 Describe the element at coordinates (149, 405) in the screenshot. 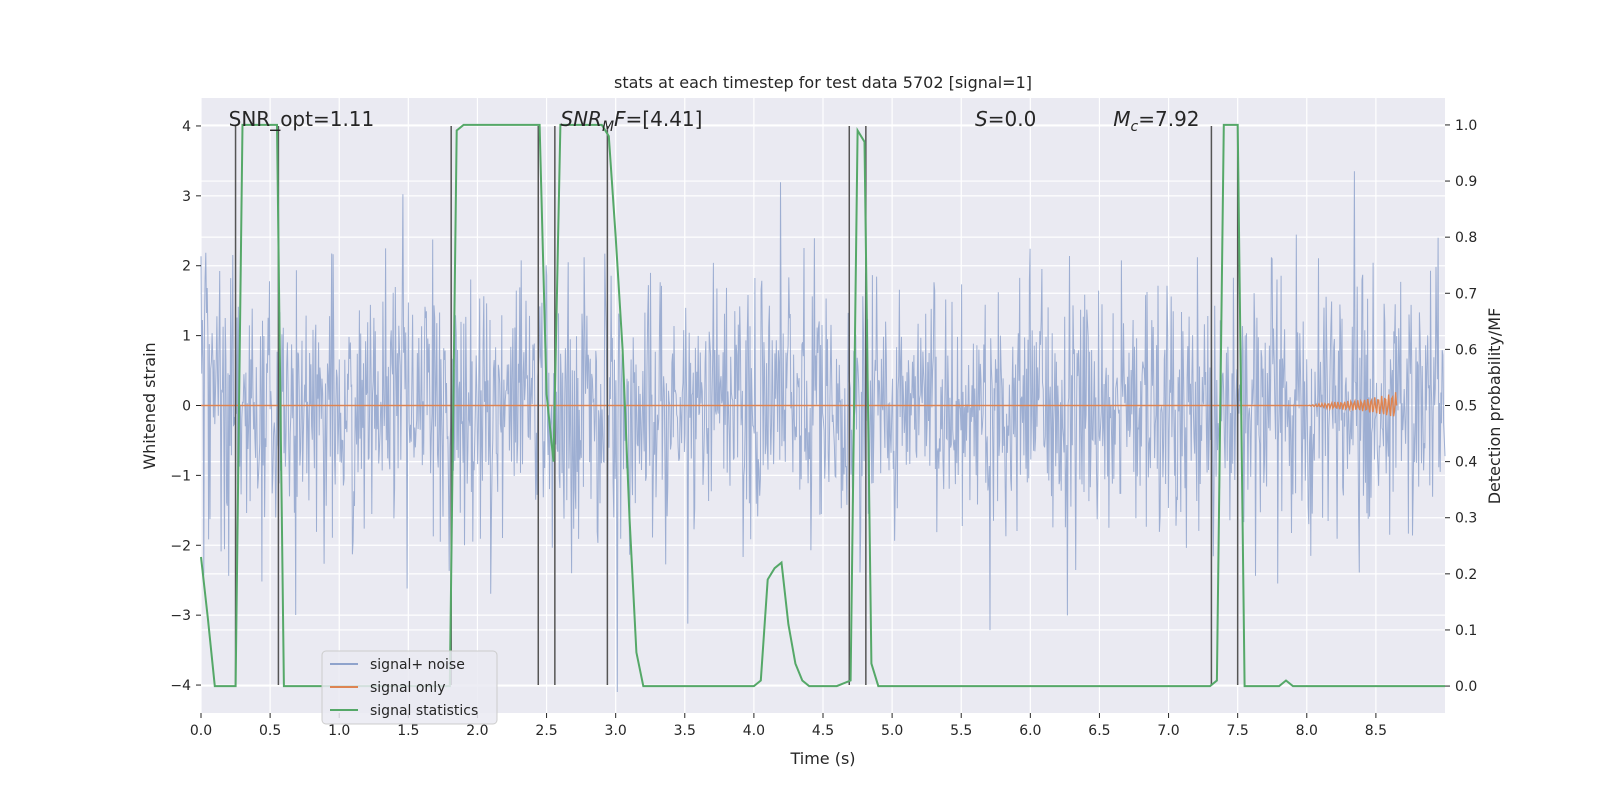

I see `y-axis-label: Whitened strain` at that location.